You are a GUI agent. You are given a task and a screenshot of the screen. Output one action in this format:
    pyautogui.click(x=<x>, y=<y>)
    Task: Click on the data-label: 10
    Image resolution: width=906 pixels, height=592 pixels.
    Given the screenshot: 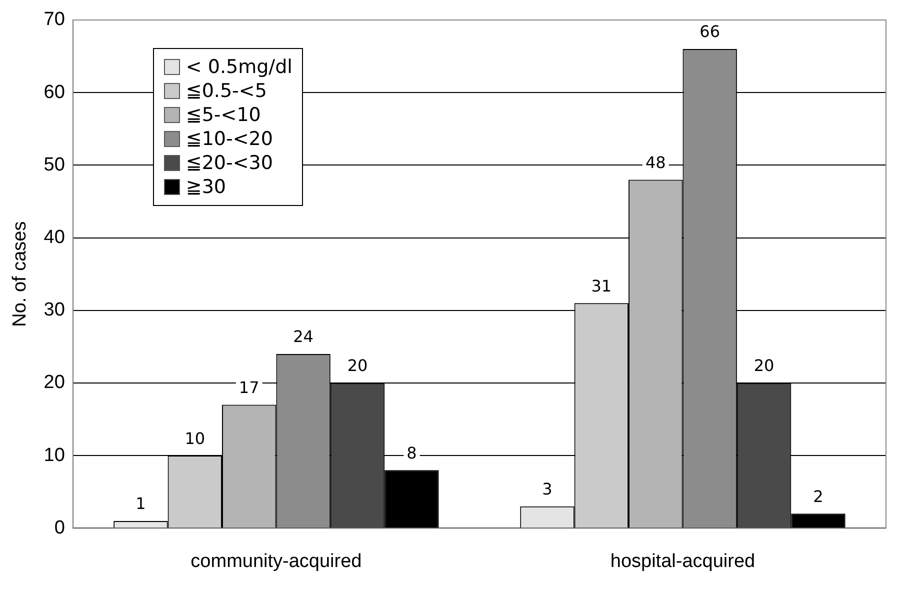 What is the action you would take?
    pyautogui.click(x=195, y=438)
    